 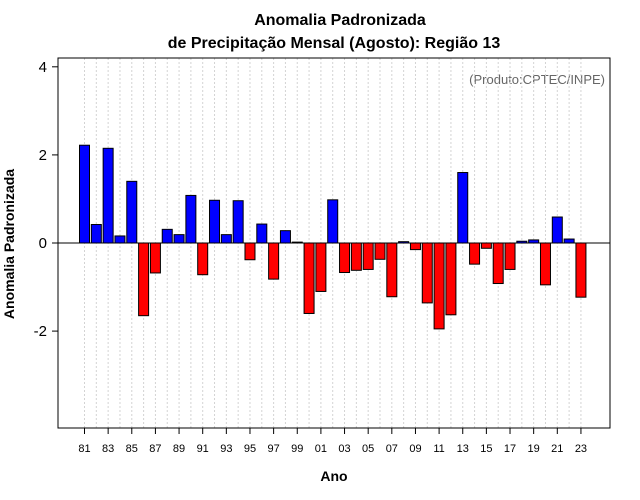 What do you see at coordinates (238, 222) in the screenshot?
I see `bar-1994` at bounding box center [238, 222].